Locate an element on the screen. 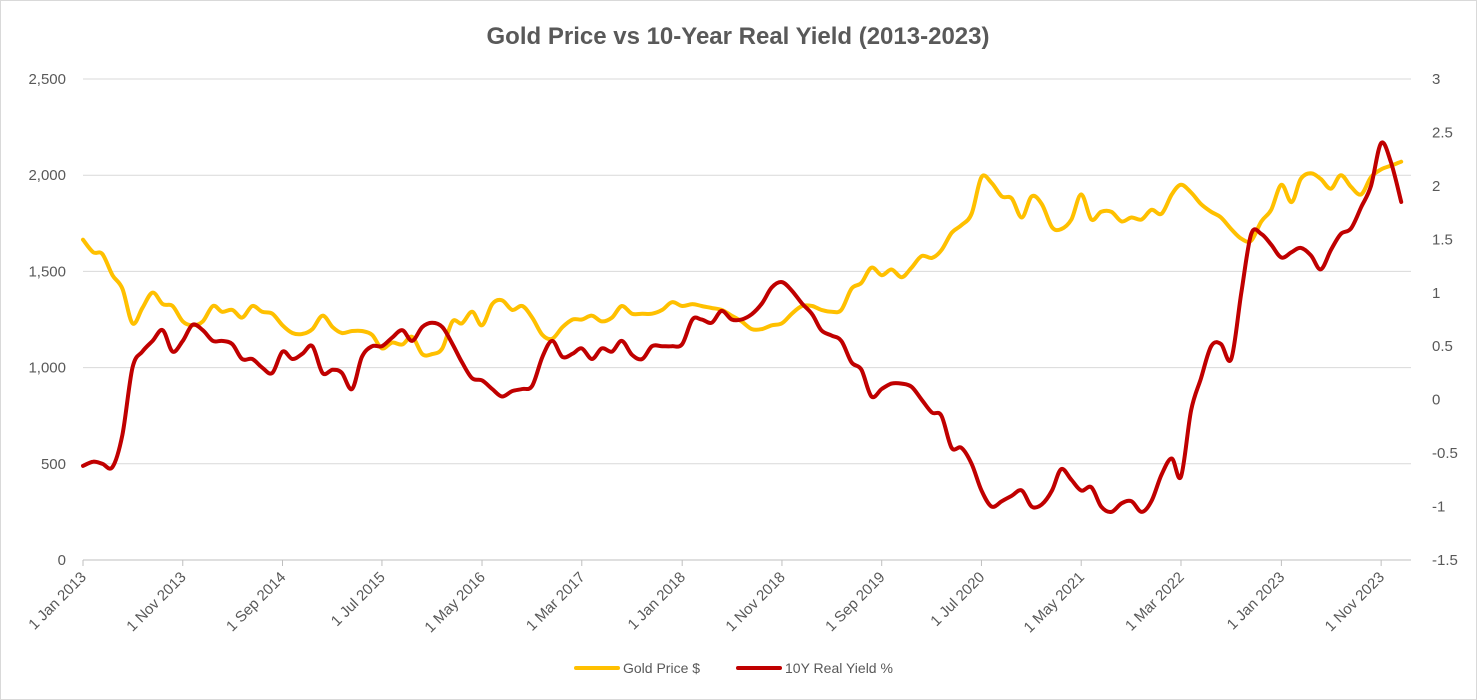 The height and width of the screenshot is (700, 1477). left-tick-label: 2,500 is located at coordinates (47, 79).